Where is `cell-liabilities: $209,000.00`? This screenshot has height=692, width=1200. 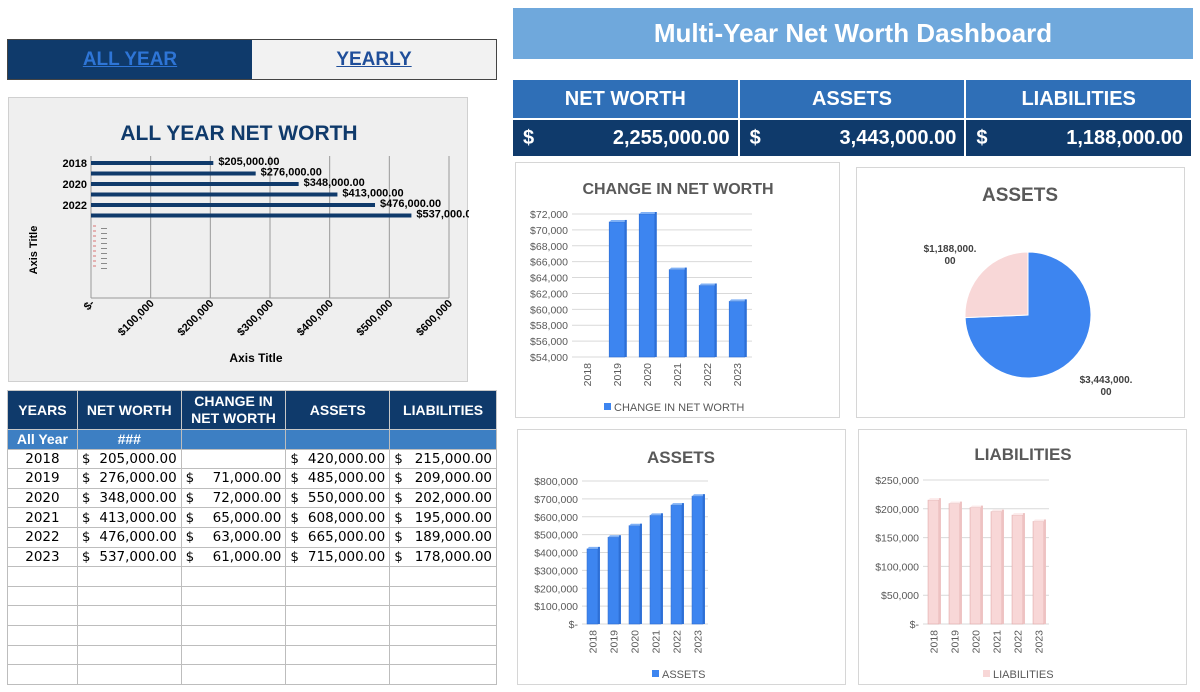
cell-liabilities: $209,000.00 is located at coordinates (443, 478).